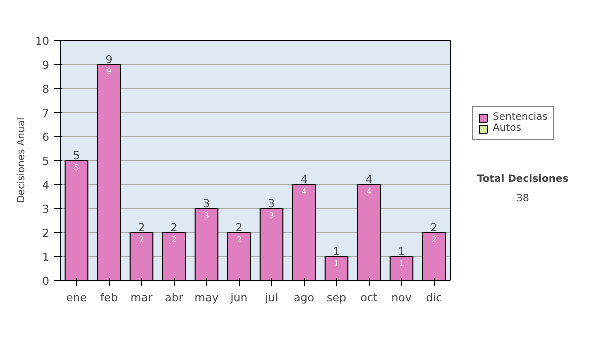  Describe the element at coordinates (271, 298) in the screenshot. I see `x-tick-label: jul` at that location.